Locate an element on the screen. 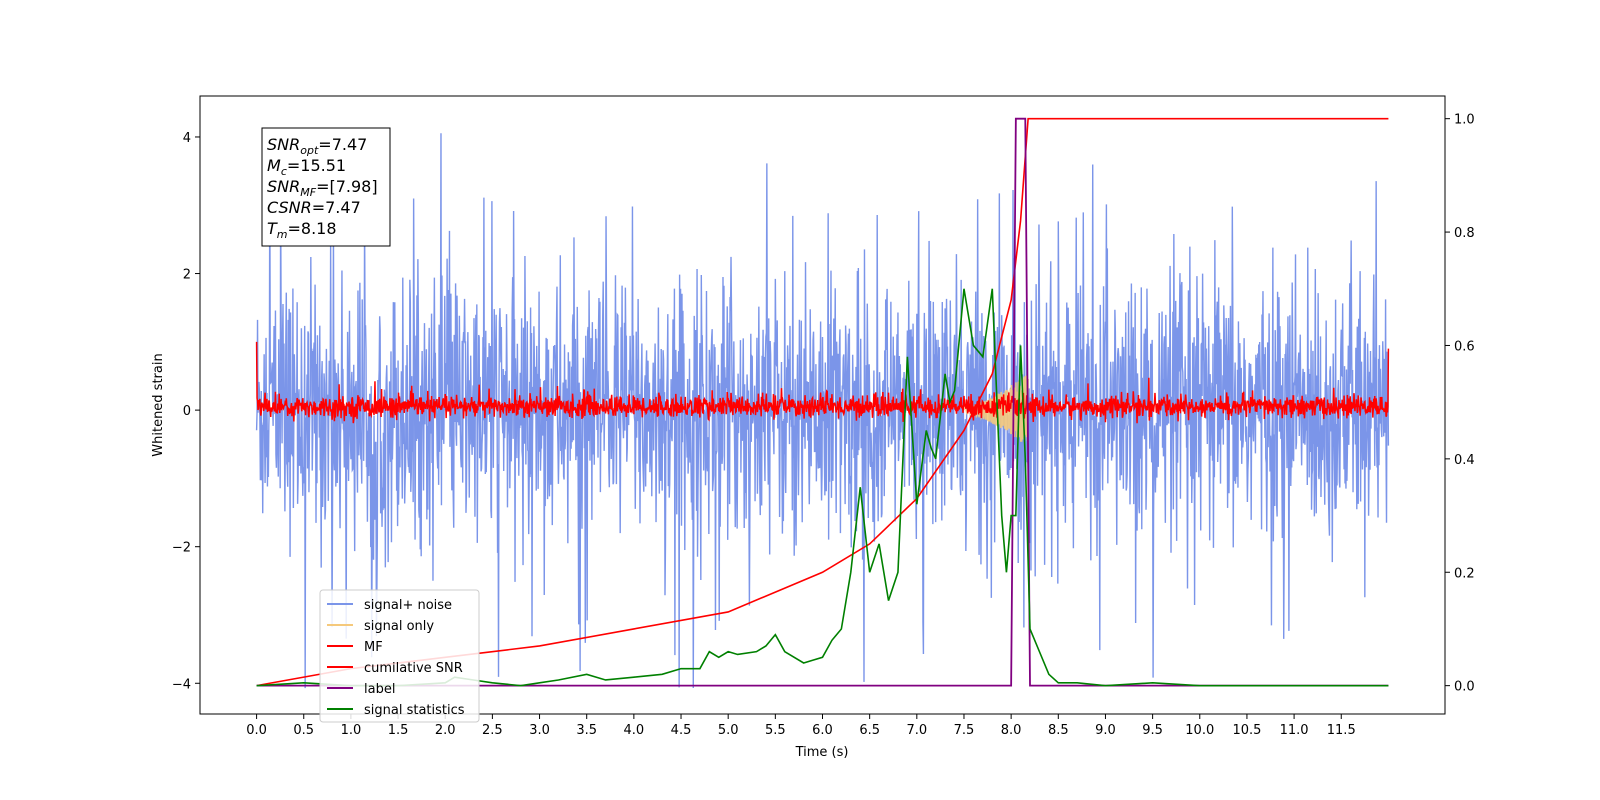 This screenshot has height=800, width=1600. x-tick-label: 3.0 is located at coordinates (539, 730).